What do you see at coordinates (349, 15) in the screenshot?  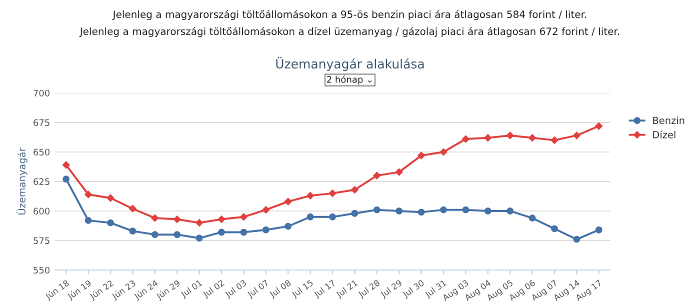 I see `text: Jelenleg a magyarországi töltőállomásokon a 95-ös benzin piaci ára átlagosan 584 forint / liter.` at bounding box center [349, 15].